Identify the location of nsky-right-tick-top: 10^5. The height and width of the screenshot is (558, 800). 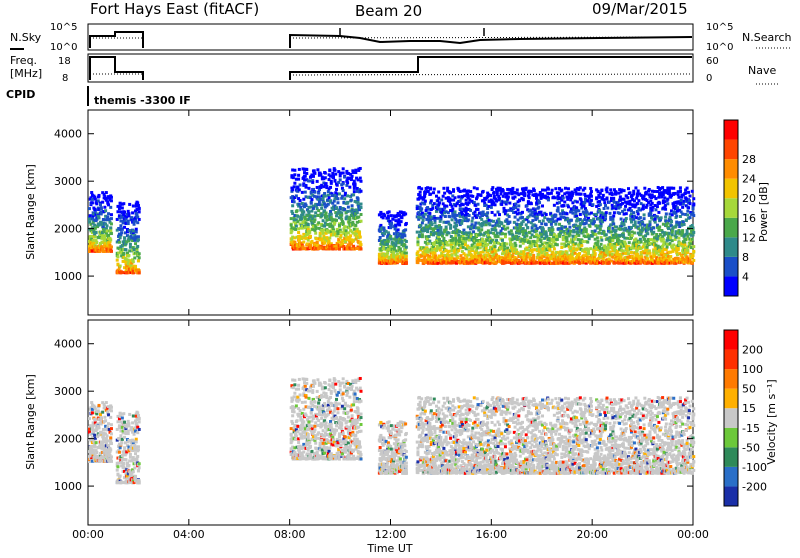
(719, 27).